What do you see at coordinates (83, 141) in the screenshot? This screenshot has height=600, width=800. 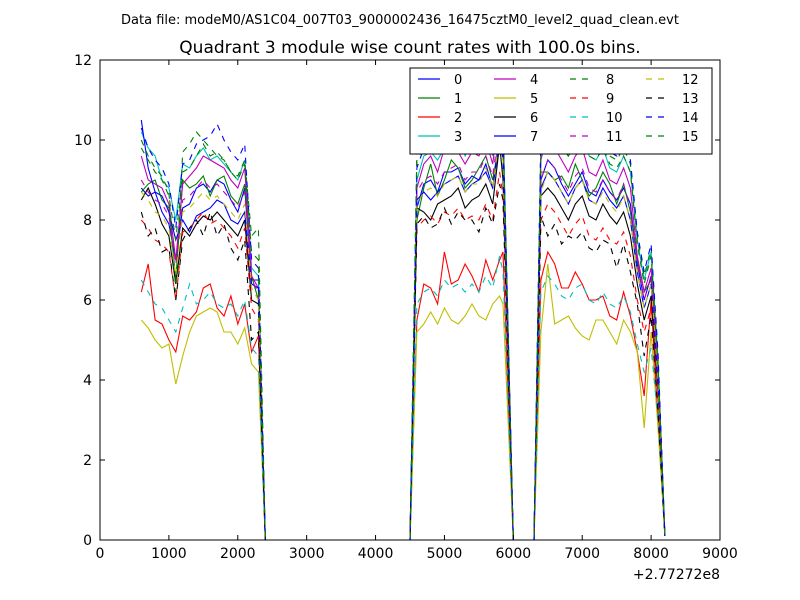 I see `y-tick-label: 10` at bounding box center [83, 141].